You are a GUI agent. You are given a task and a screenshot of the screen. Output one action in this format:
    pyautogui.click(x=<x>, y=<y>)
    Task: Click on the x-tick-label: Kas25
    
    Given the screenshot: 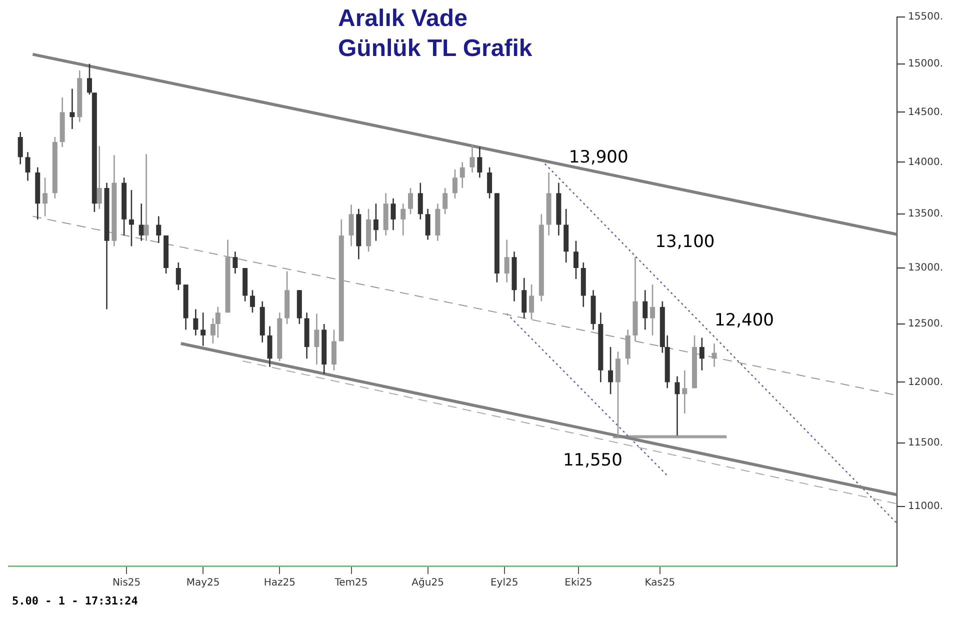 What is the action you would take?
    pyautogui.click(x=660, y=583)
    